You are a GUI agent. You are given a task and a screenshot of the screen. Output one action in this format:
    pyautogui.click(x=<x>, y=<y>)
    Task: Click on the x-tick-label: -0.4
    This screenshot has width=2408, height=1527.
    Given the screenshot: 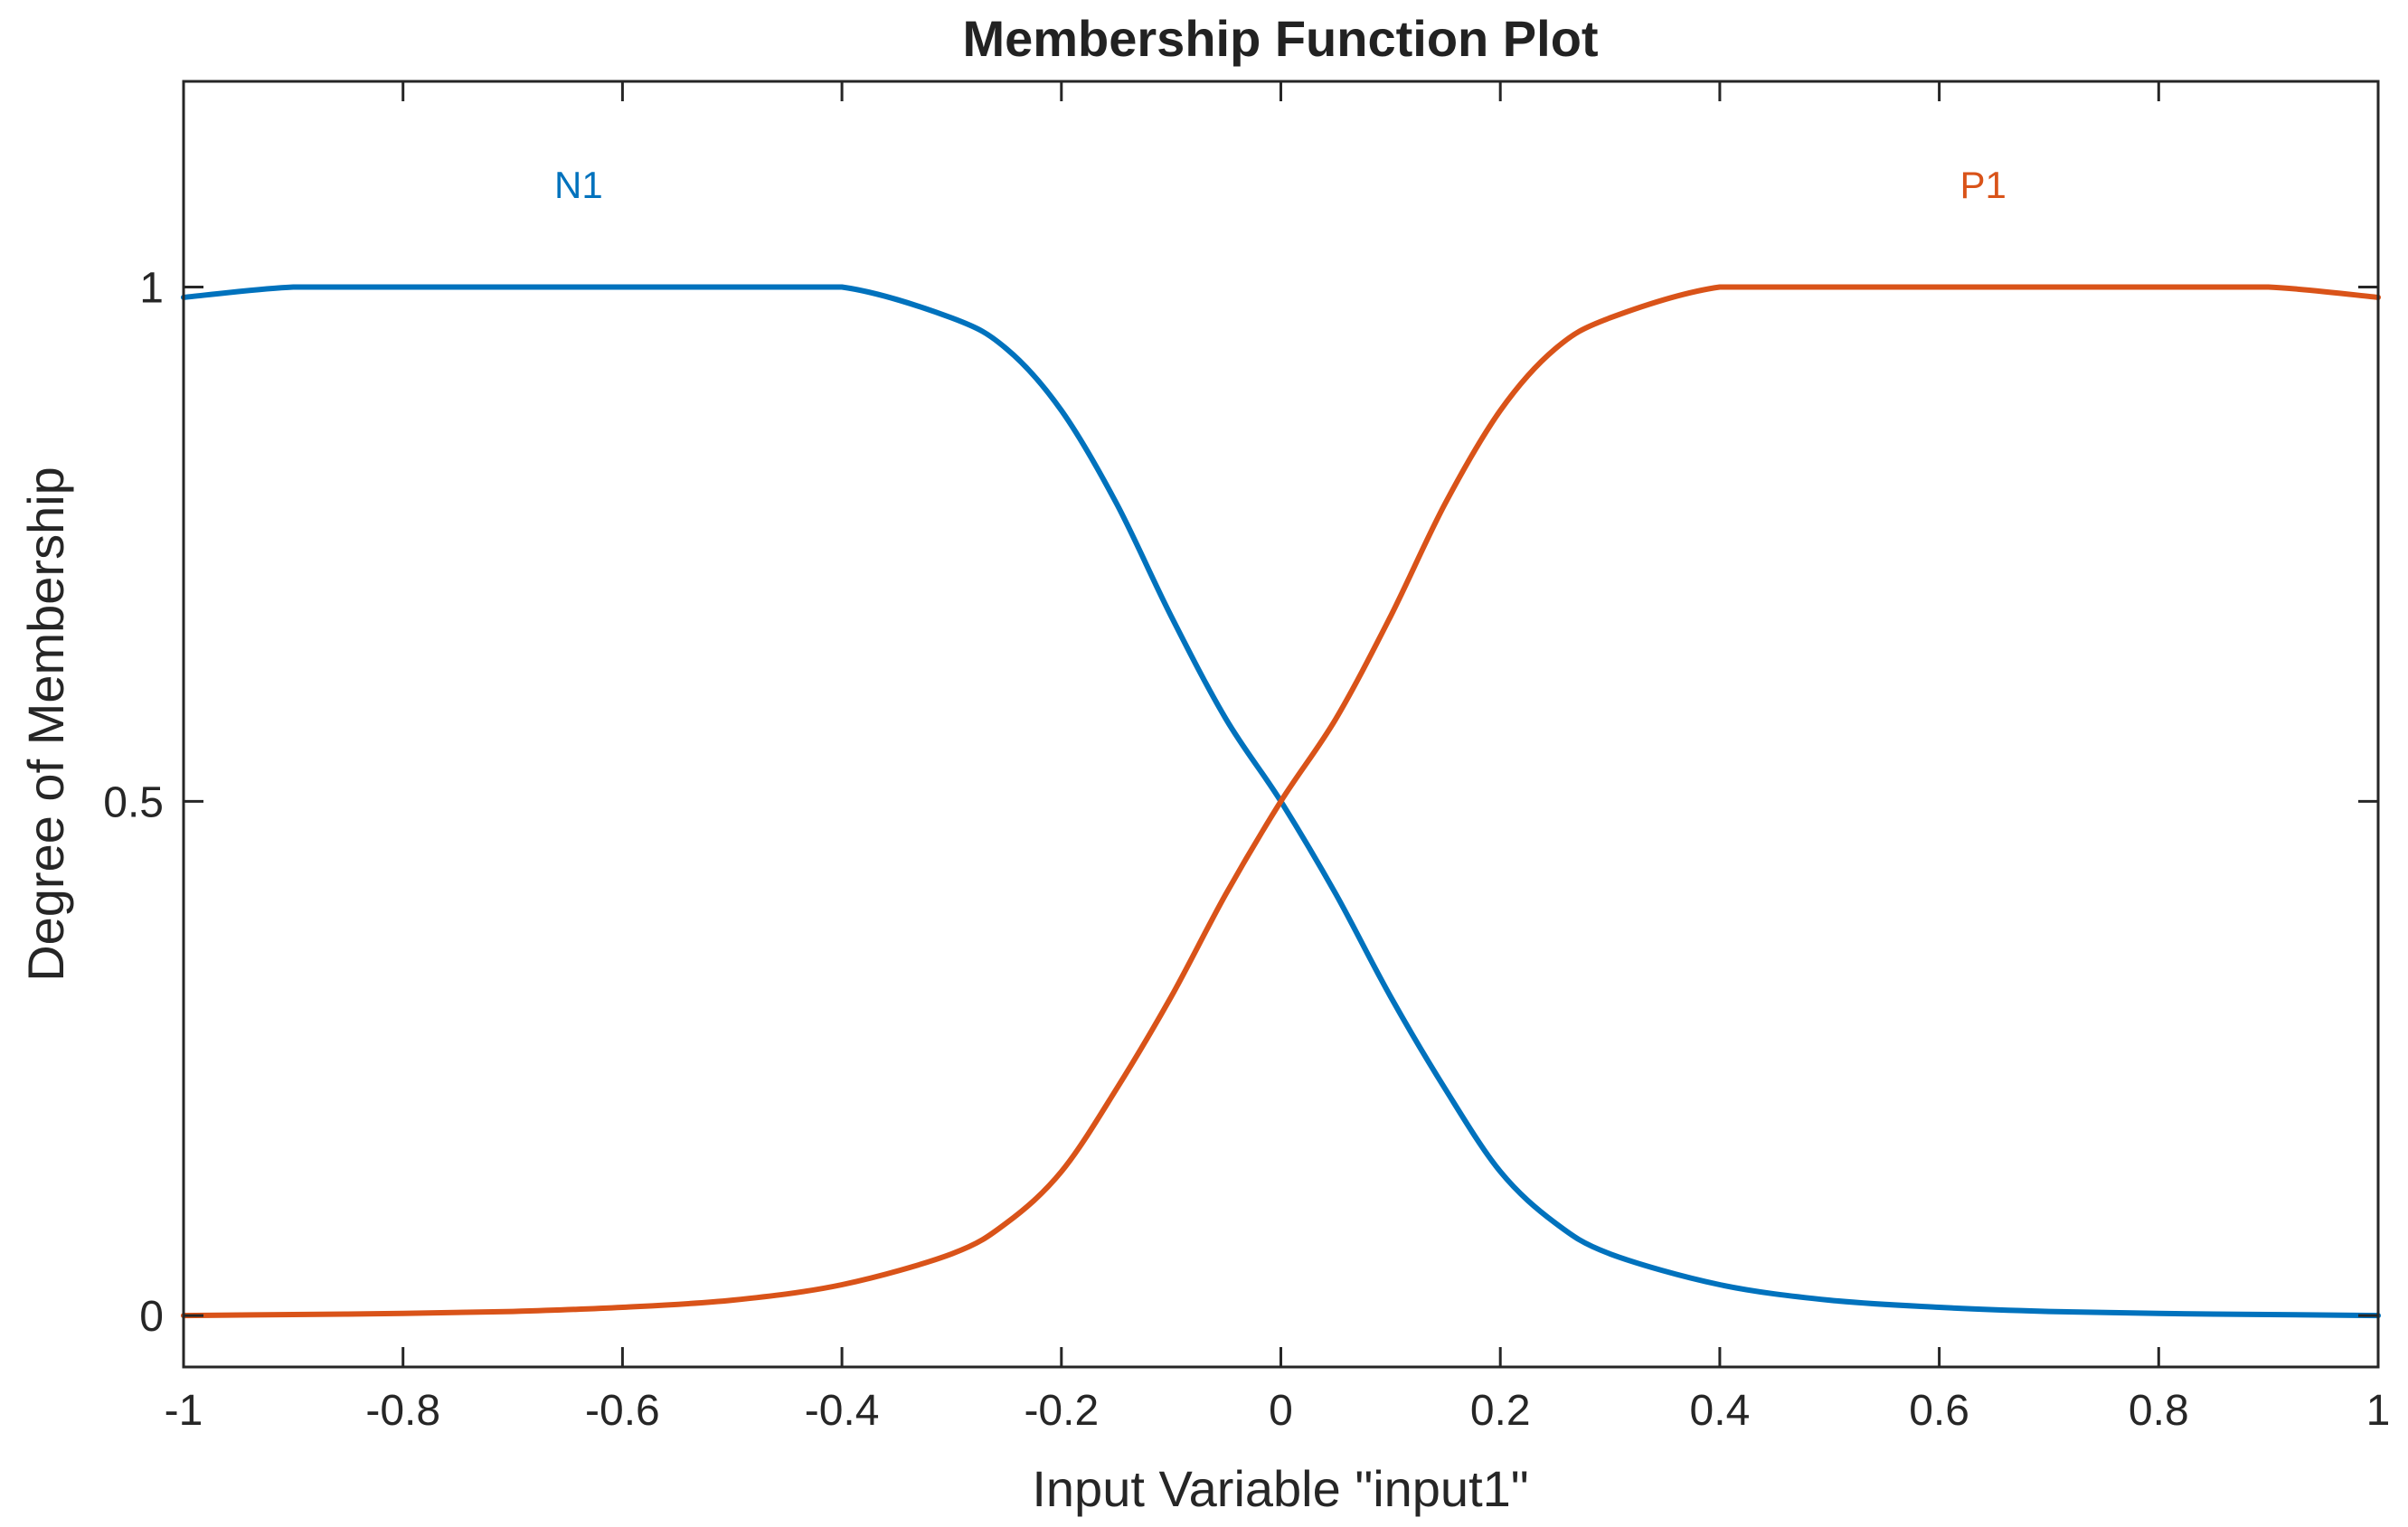 What is the action you would take?
    pyautogui.click(x=842, y=1411)
    